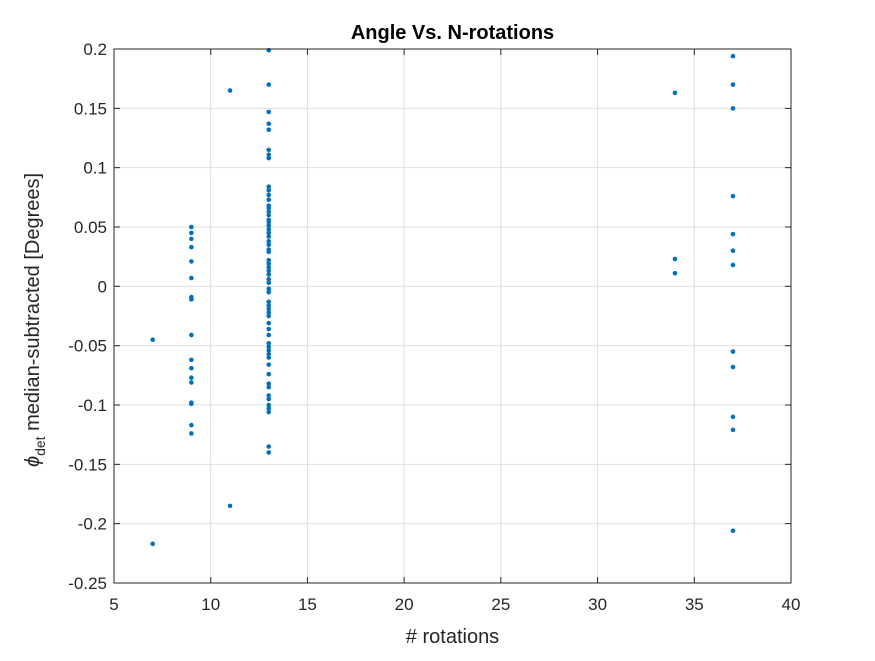  Describe the element at coordinates (90, 108) in the screenshot. I see `y-tick-label: 0.15` at that location.